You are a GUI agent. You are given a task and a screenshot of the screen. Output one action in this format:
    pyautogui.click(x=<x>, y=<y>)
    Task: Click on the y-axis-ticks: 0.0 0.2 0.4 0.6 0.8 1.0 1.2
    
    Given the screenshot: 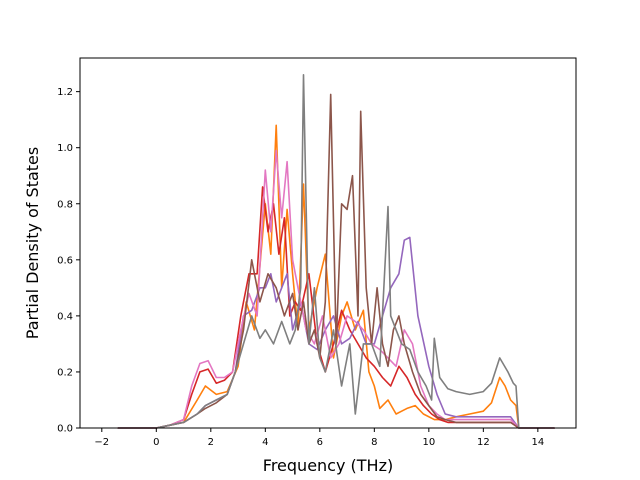 What is the action you would take?
    pyautogui.click(x=68, y=261)
    